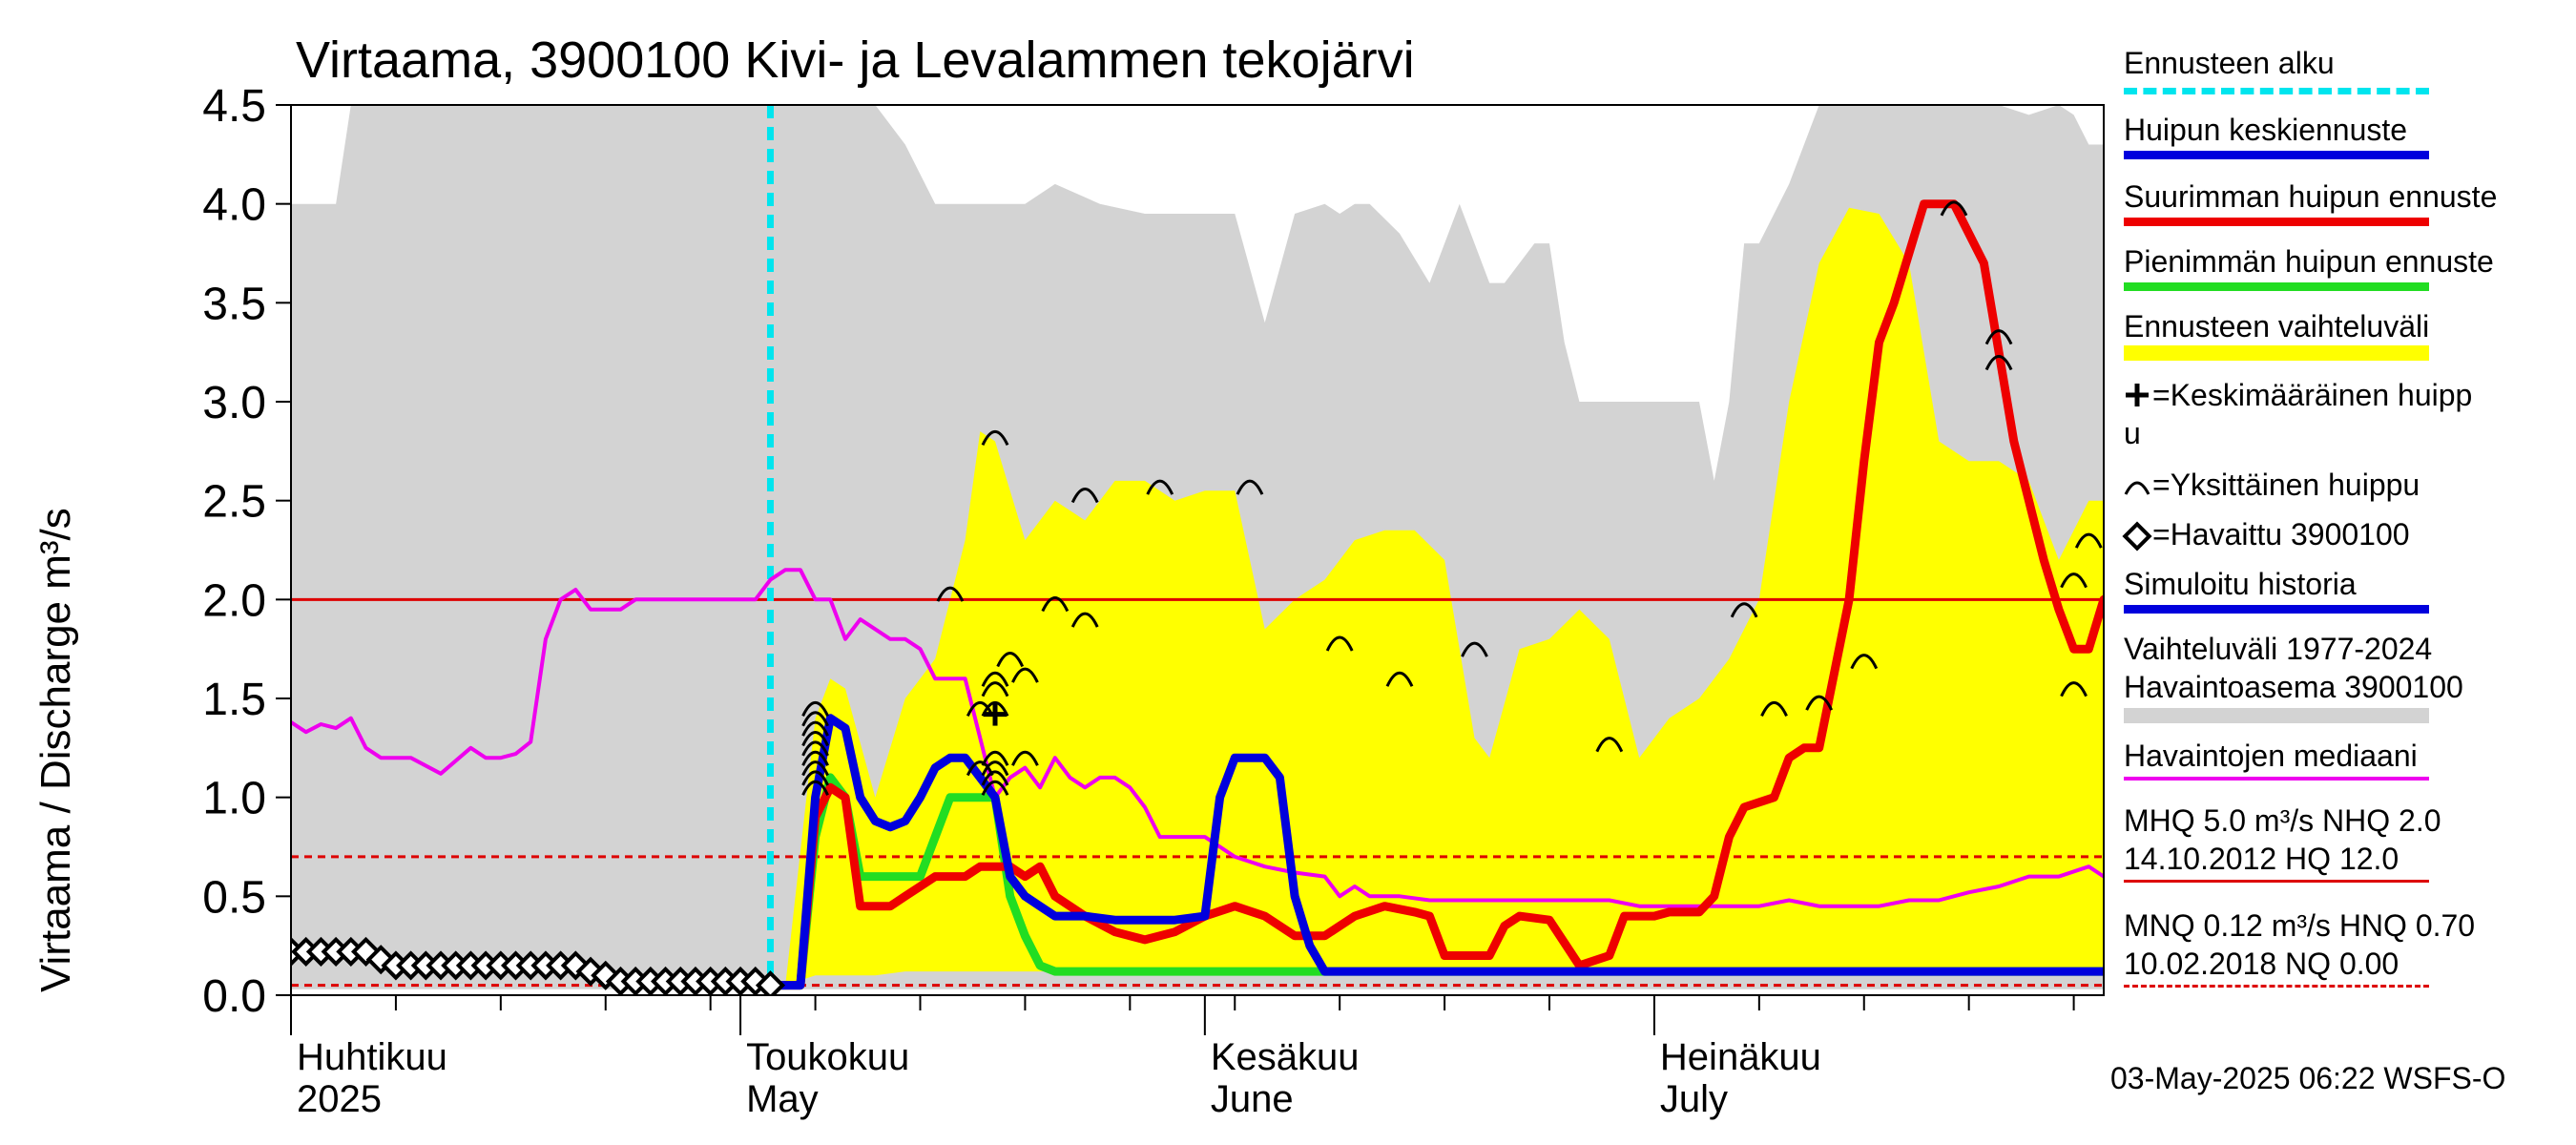 The height and width of the screenshot is (1145, 2576). I want to click on legend-forecast-start: Ennusteen alku, so click(2229, 63).